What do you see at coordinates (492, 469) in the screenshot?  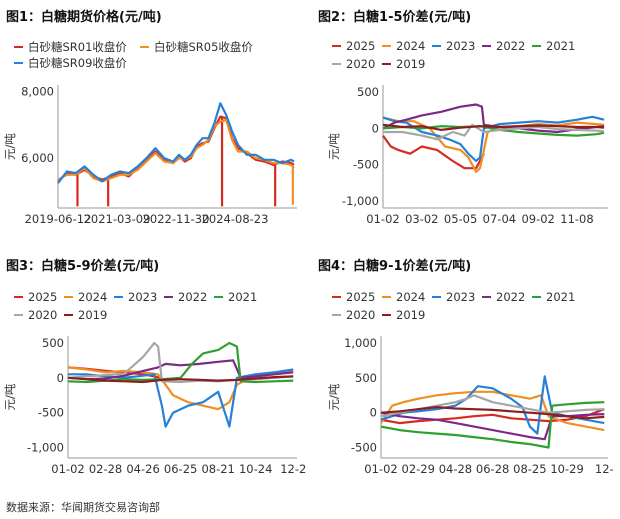 I see `x-tick-label: 06-28` at bounding box center [492, 469].